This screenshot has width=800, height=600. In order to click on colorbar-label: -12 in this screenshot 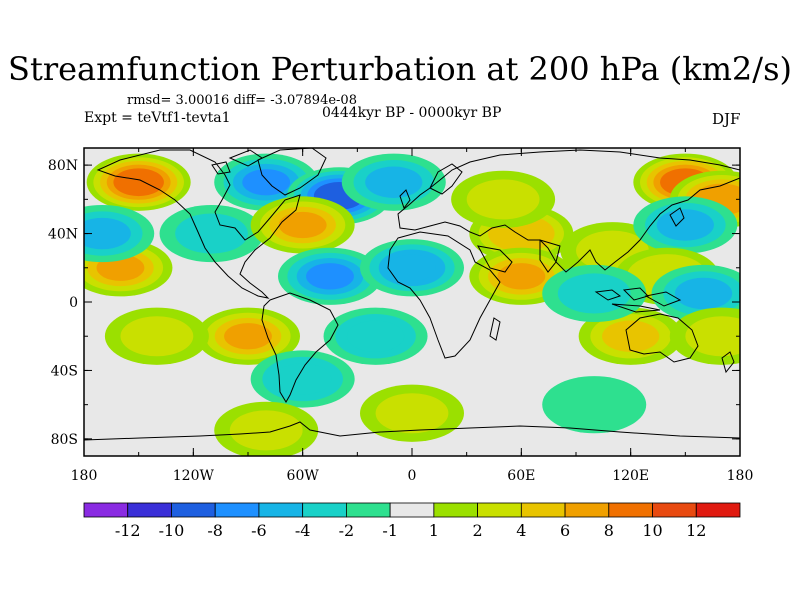, I will do `click(128, 530)`.